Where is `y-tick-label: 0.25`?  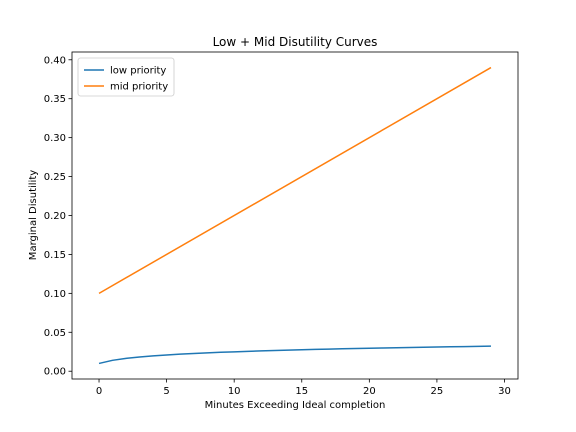 y-tick-label: 0.25 is located at coordinates (55, 177).